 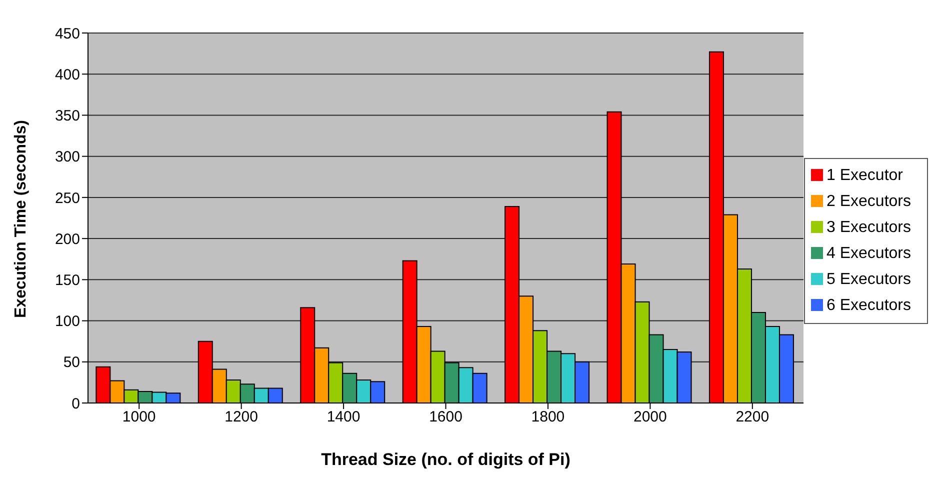 What do you see at coordinates (67, 75) in the screenshot?
I see `y-tick-label: 400` at bounding box center [67, 75].